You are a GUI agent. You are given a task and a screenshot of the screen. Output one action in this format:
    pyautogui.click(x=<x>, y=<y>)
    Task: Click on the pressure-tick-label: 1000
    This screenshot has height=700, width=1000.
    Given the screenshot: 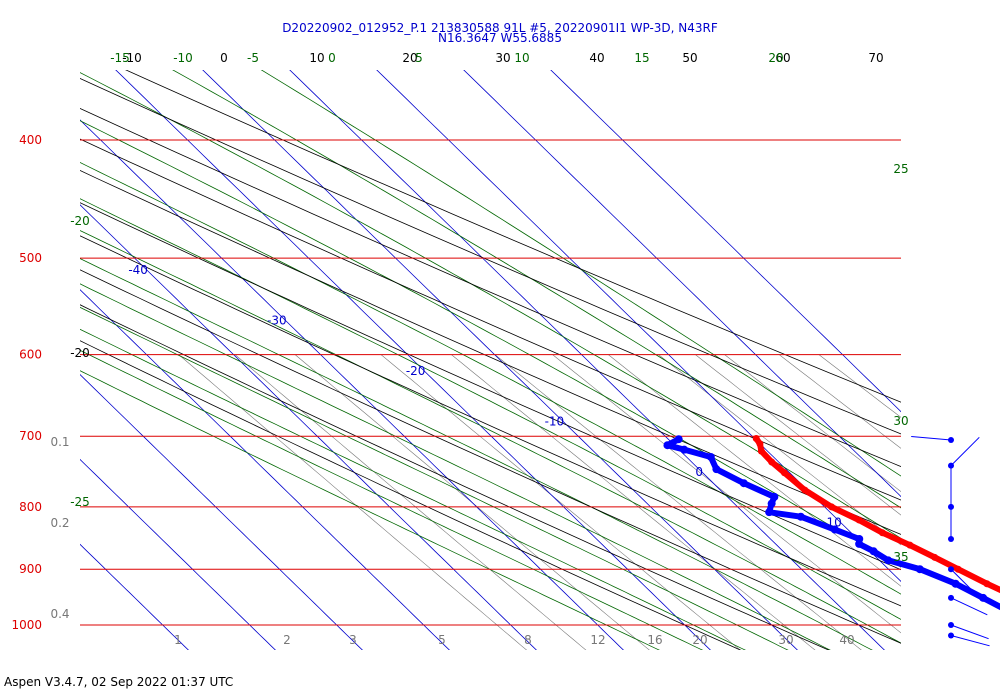 What is the action you would take?
    pyautogui.click(x=26, y=625)
    